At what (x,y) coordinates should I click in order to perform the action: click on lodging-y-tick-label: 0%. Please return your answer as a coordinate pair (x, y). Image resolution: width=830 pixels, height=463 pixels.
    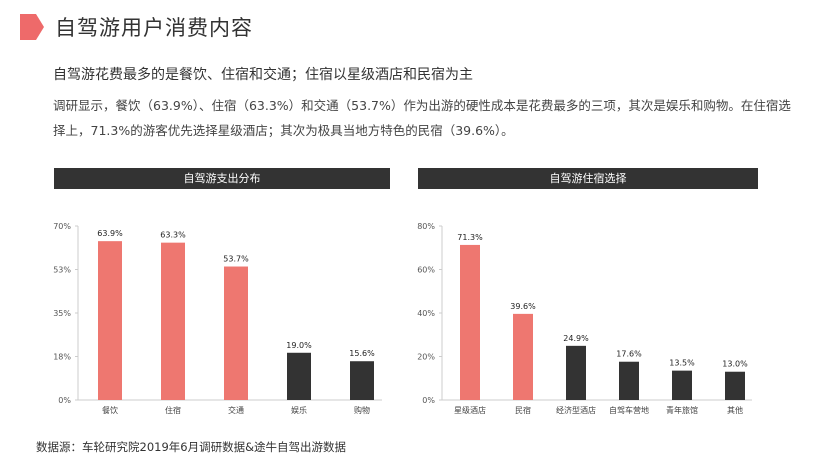
    Looking at the image, I should click on (428, 400).